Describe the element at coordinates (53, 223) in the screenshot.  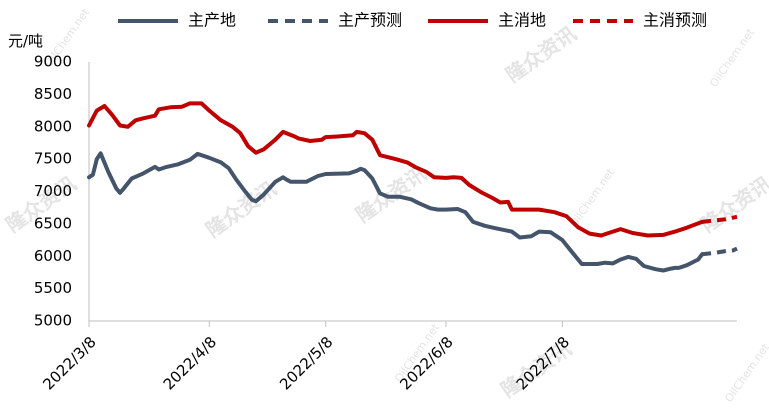
I see `y-tick-label: 6500` at that location.